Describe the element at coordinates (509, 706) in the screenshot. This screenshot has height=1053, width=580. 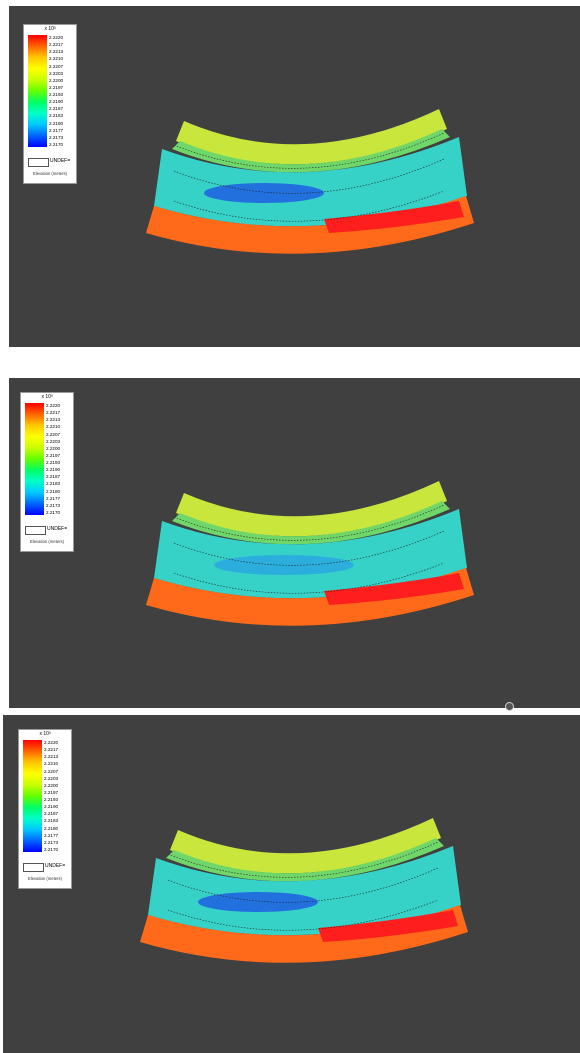
I see `cursor-dot-icon` at that location.